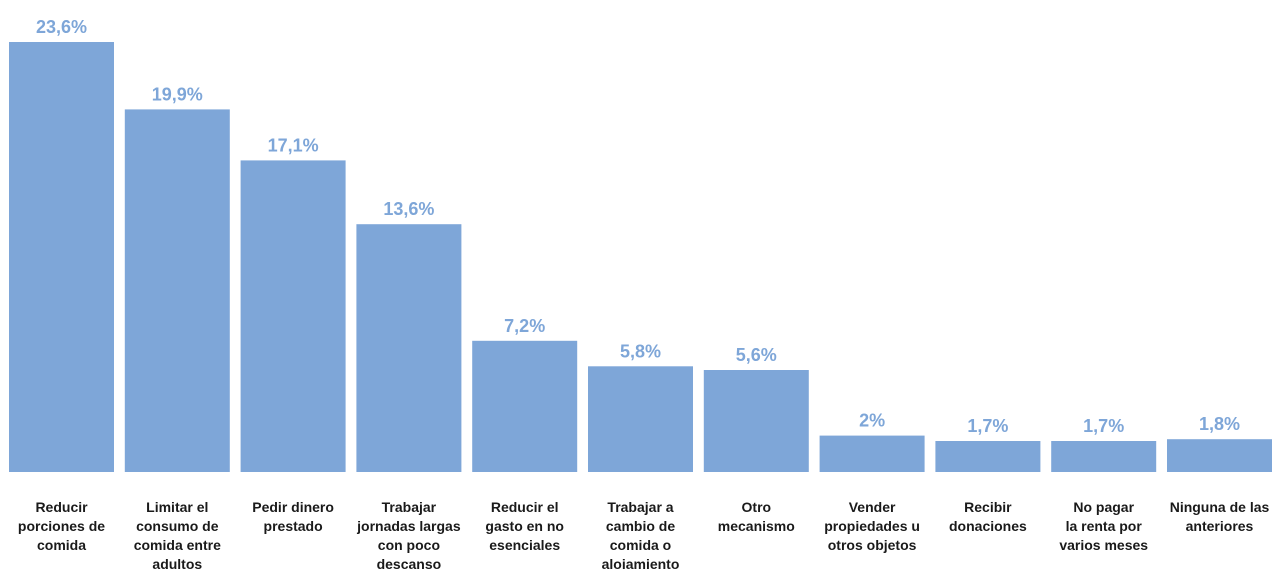 The height and width of the screenshot is (569, 1276). Describe the element at coordinates (756, 516) in the screenshot. I see `category-label: Otro mecanismo` at that location.